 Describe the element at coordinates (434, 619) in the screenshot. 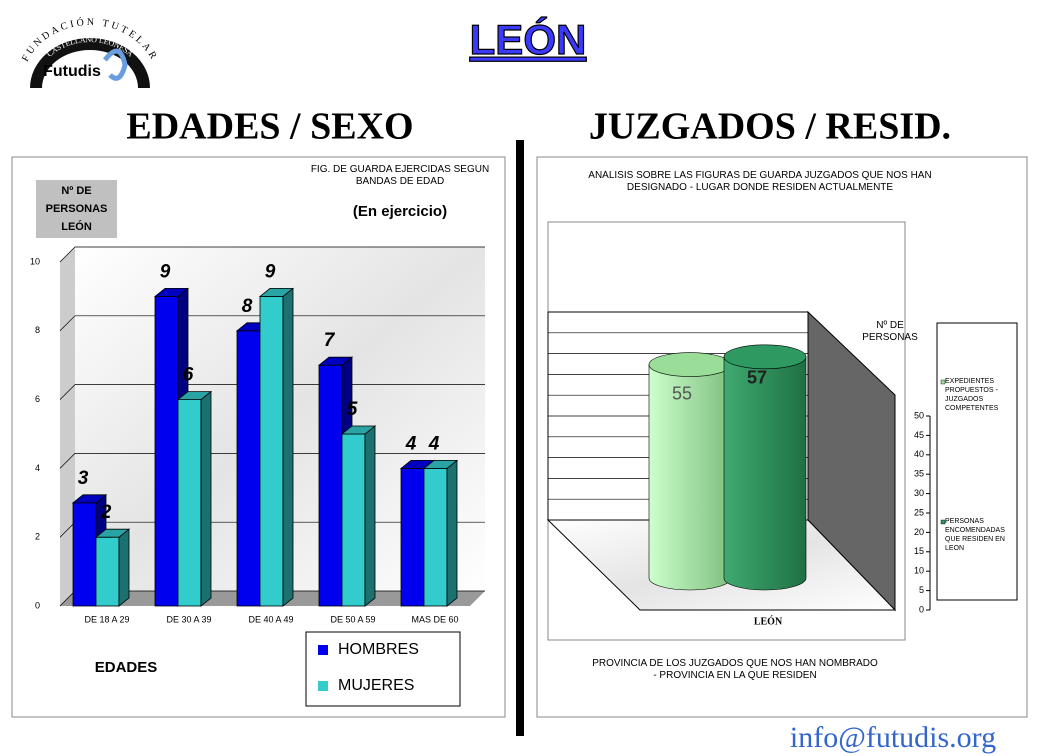

I see `x-tick-label: MAS DE 60` at that location.